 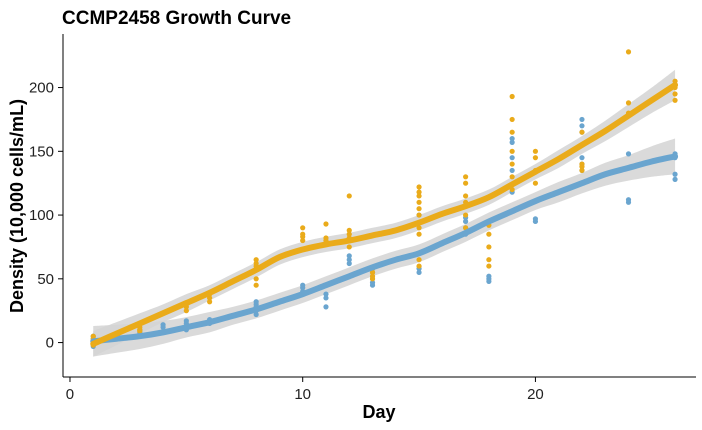 What do you see at coordinates (378, 412) in the screenshot?
I see `x-axis-title: Day` at bounding box center [378, 412].